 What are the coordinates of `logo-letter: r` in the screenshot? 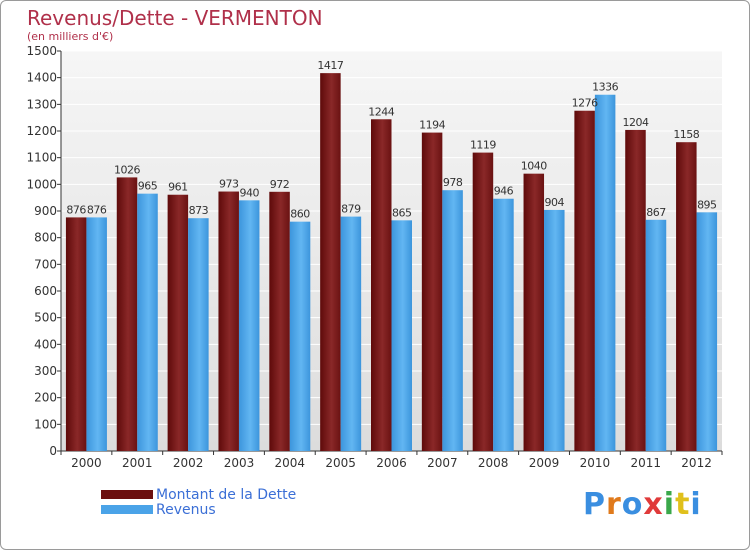 It's located at (614, 504).